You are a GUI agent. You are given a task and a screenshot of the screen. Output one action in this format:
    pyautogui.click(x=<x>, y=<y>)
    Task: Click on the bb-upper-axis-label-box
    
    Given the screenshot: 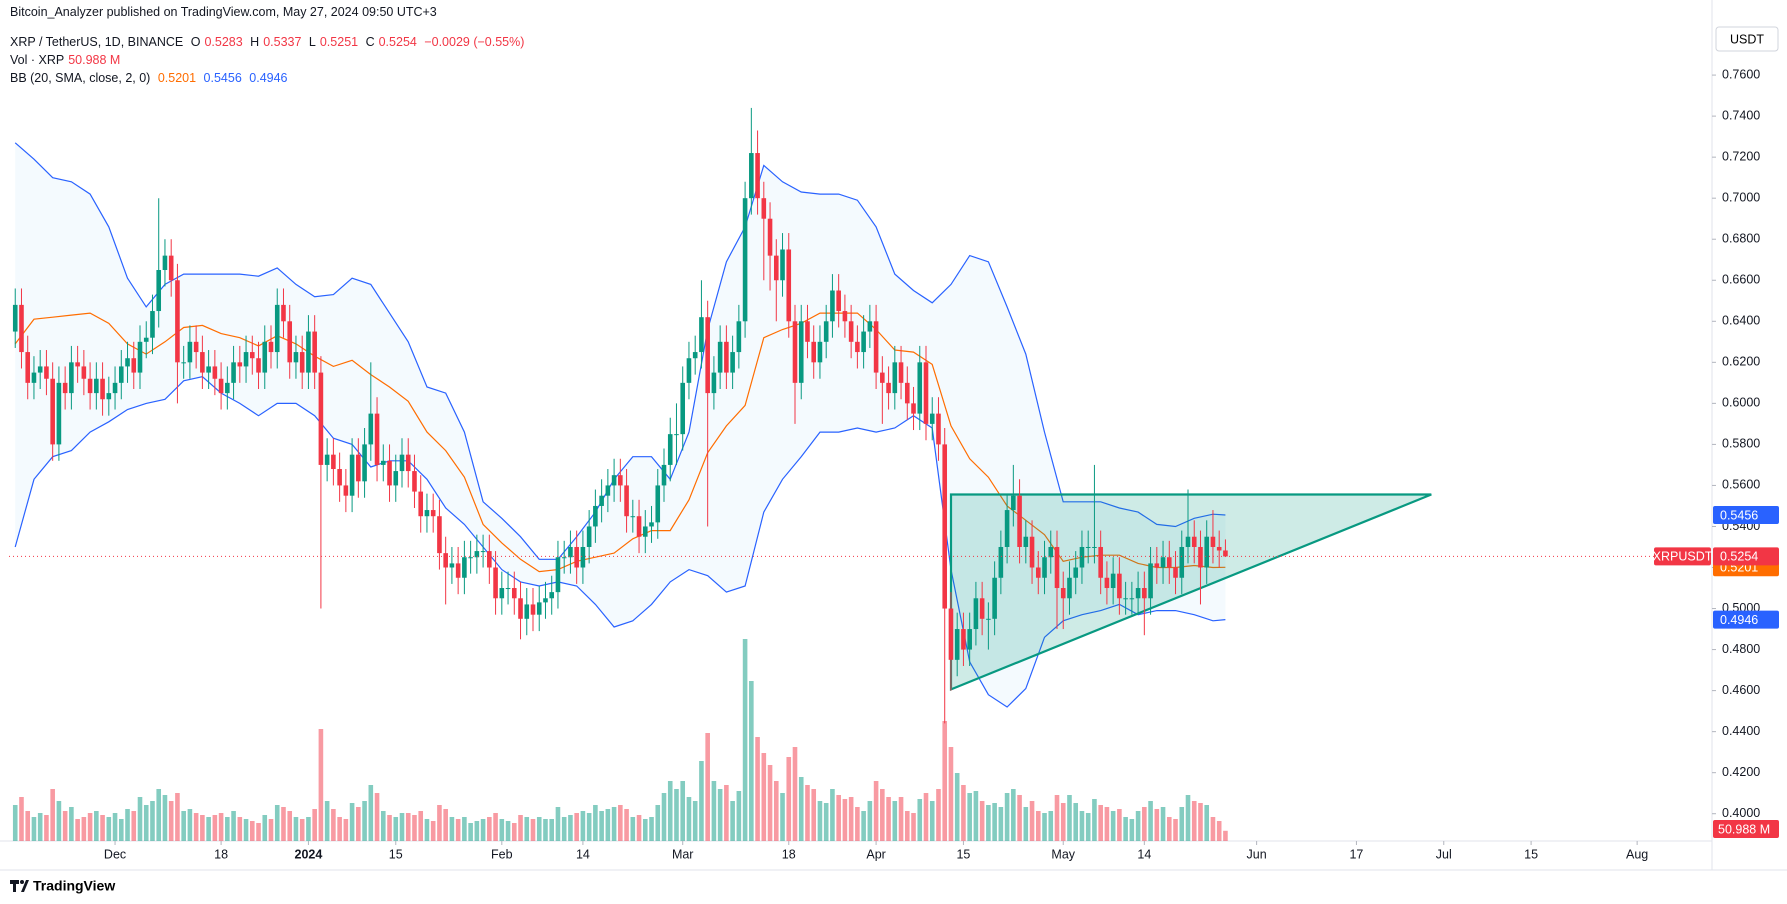 What is the action you would take?
    pyautogui.click(x=1746, y=514)
    